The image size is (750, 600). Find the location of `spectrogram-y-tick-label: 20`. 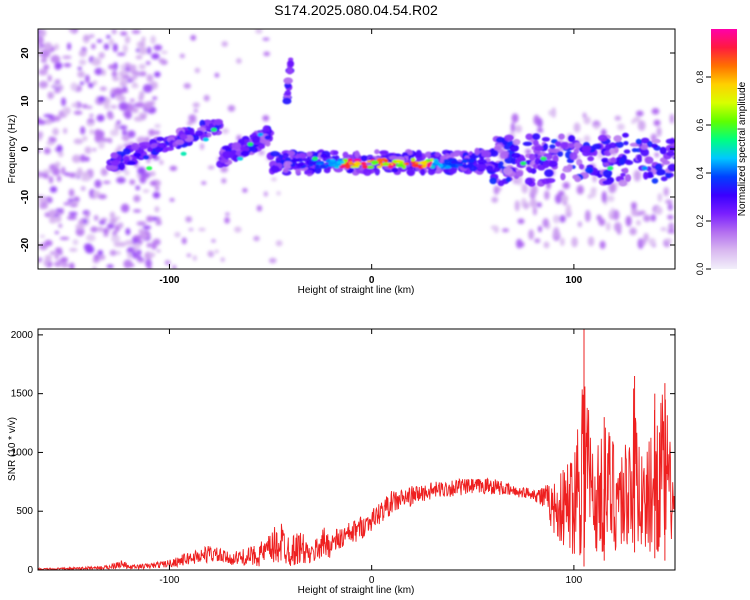

spectrogram-y-tick-label: 20 is located at coordinates (25, 53).